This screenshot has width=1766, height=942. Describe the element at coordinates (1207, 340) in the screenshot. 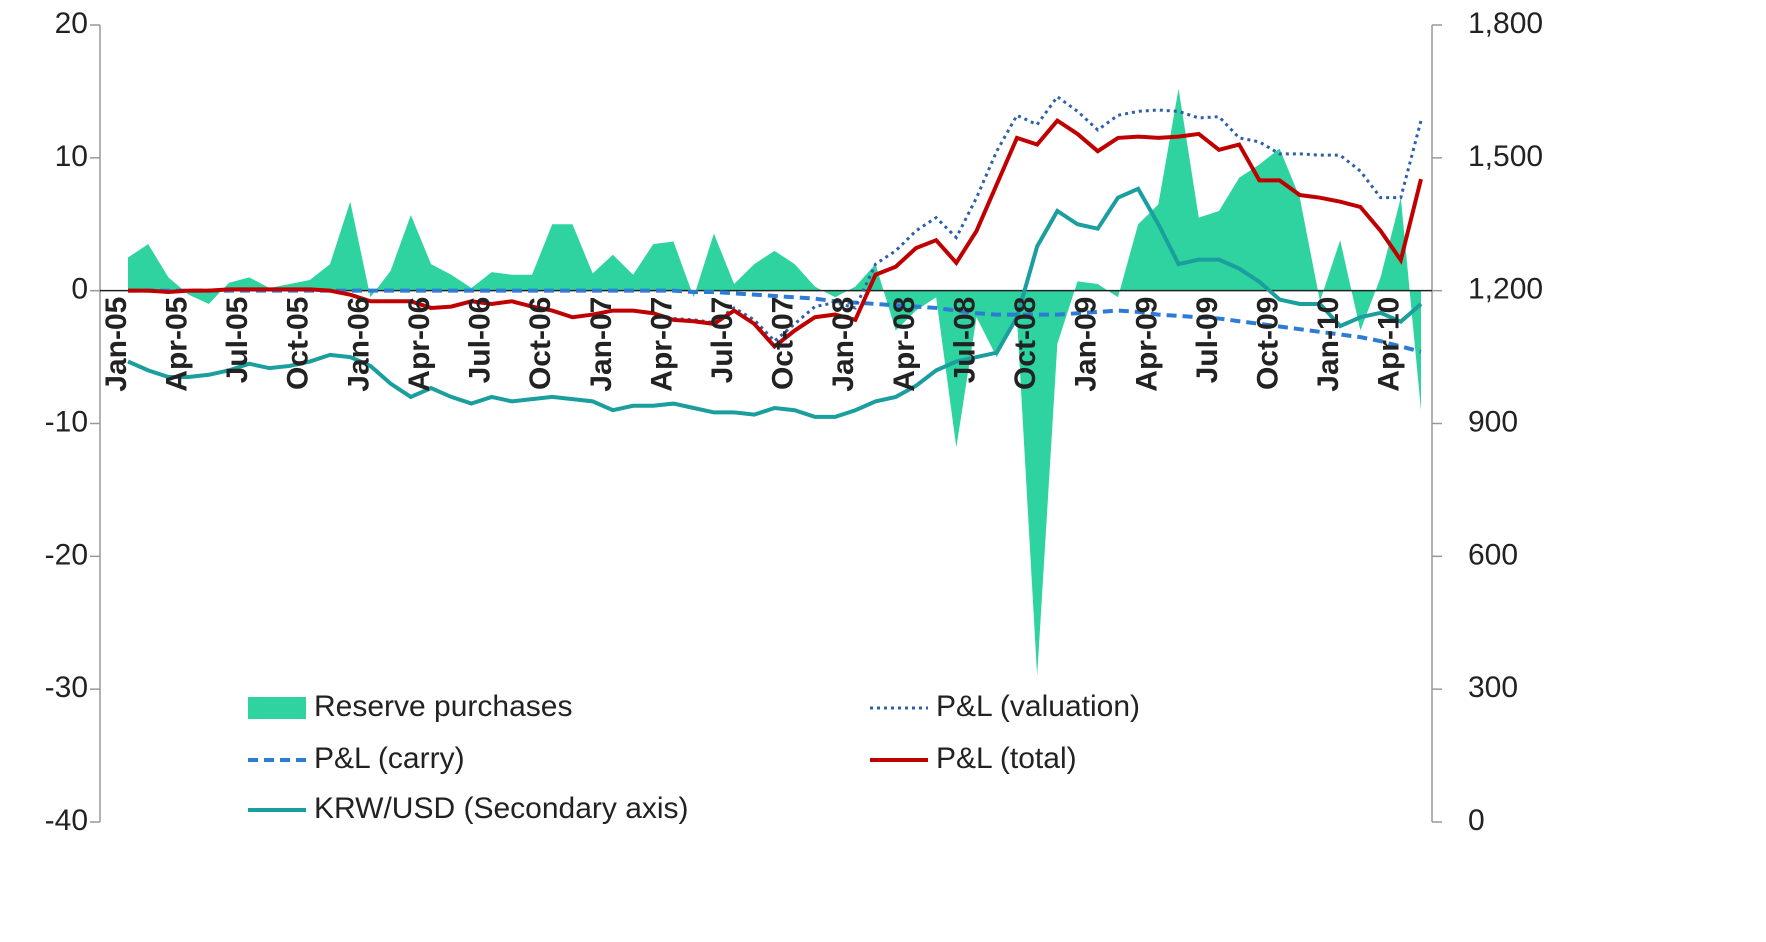

I see `x-tick-label: Jul-09` at that location.